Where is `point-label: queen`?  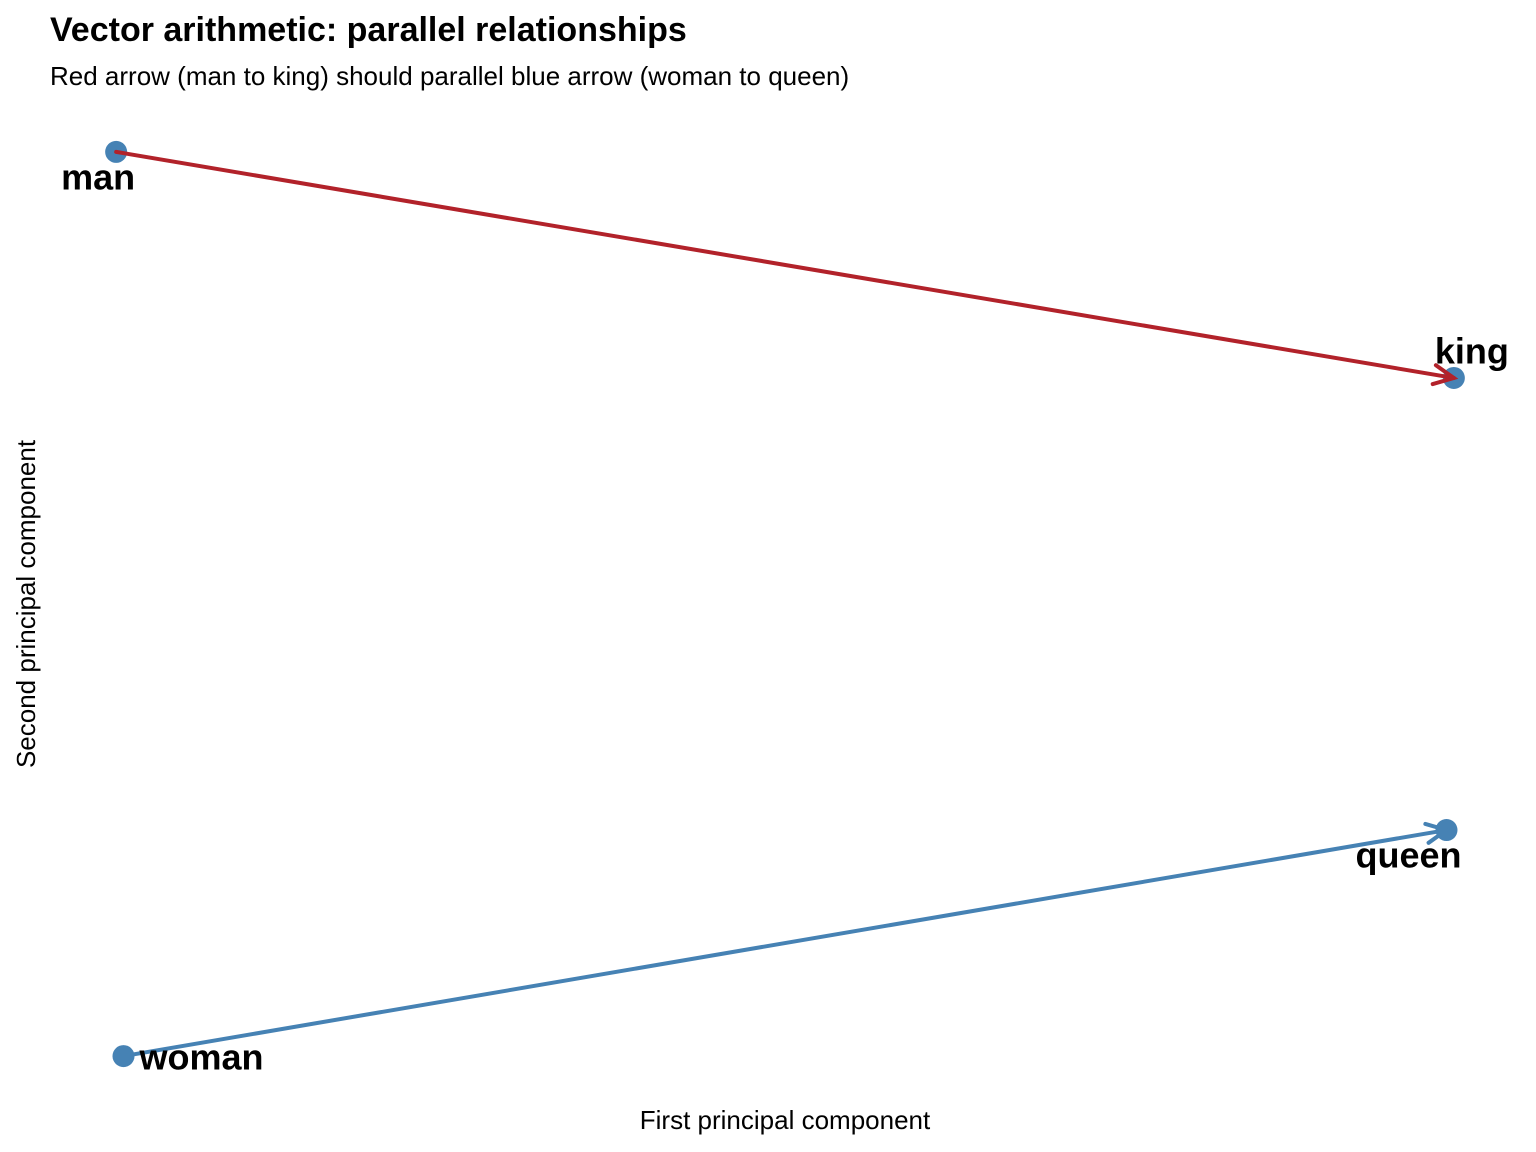
point-label: queen is located at coordinates (1408, 855).